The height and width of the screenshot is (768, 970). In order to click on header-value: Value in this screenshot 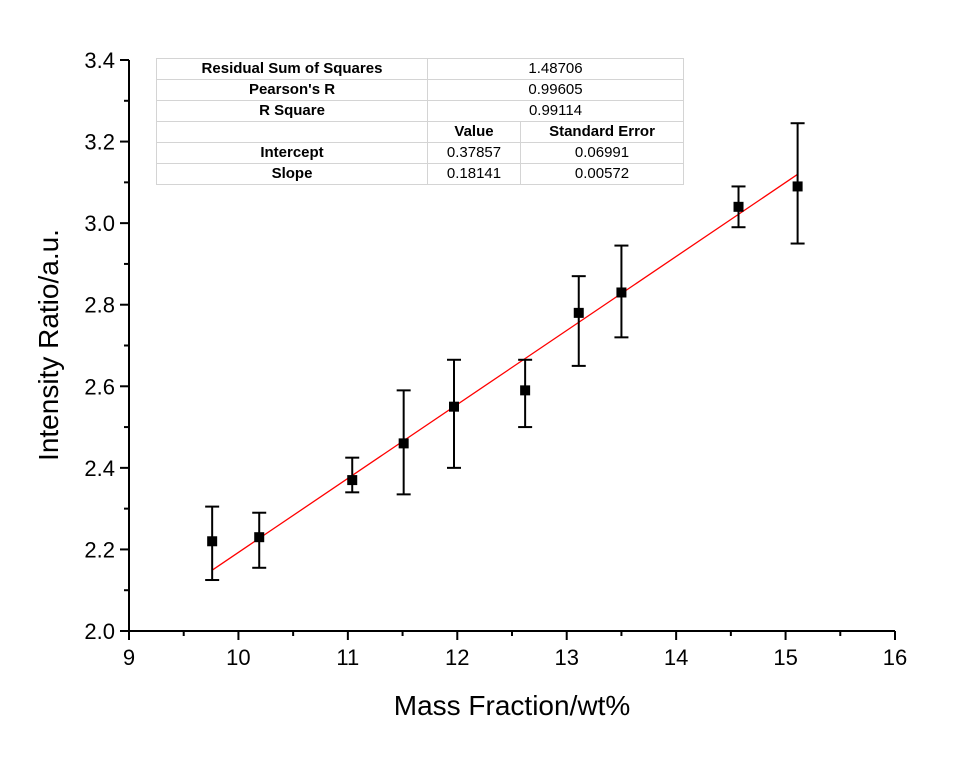, I will do `click(474, 132)`.